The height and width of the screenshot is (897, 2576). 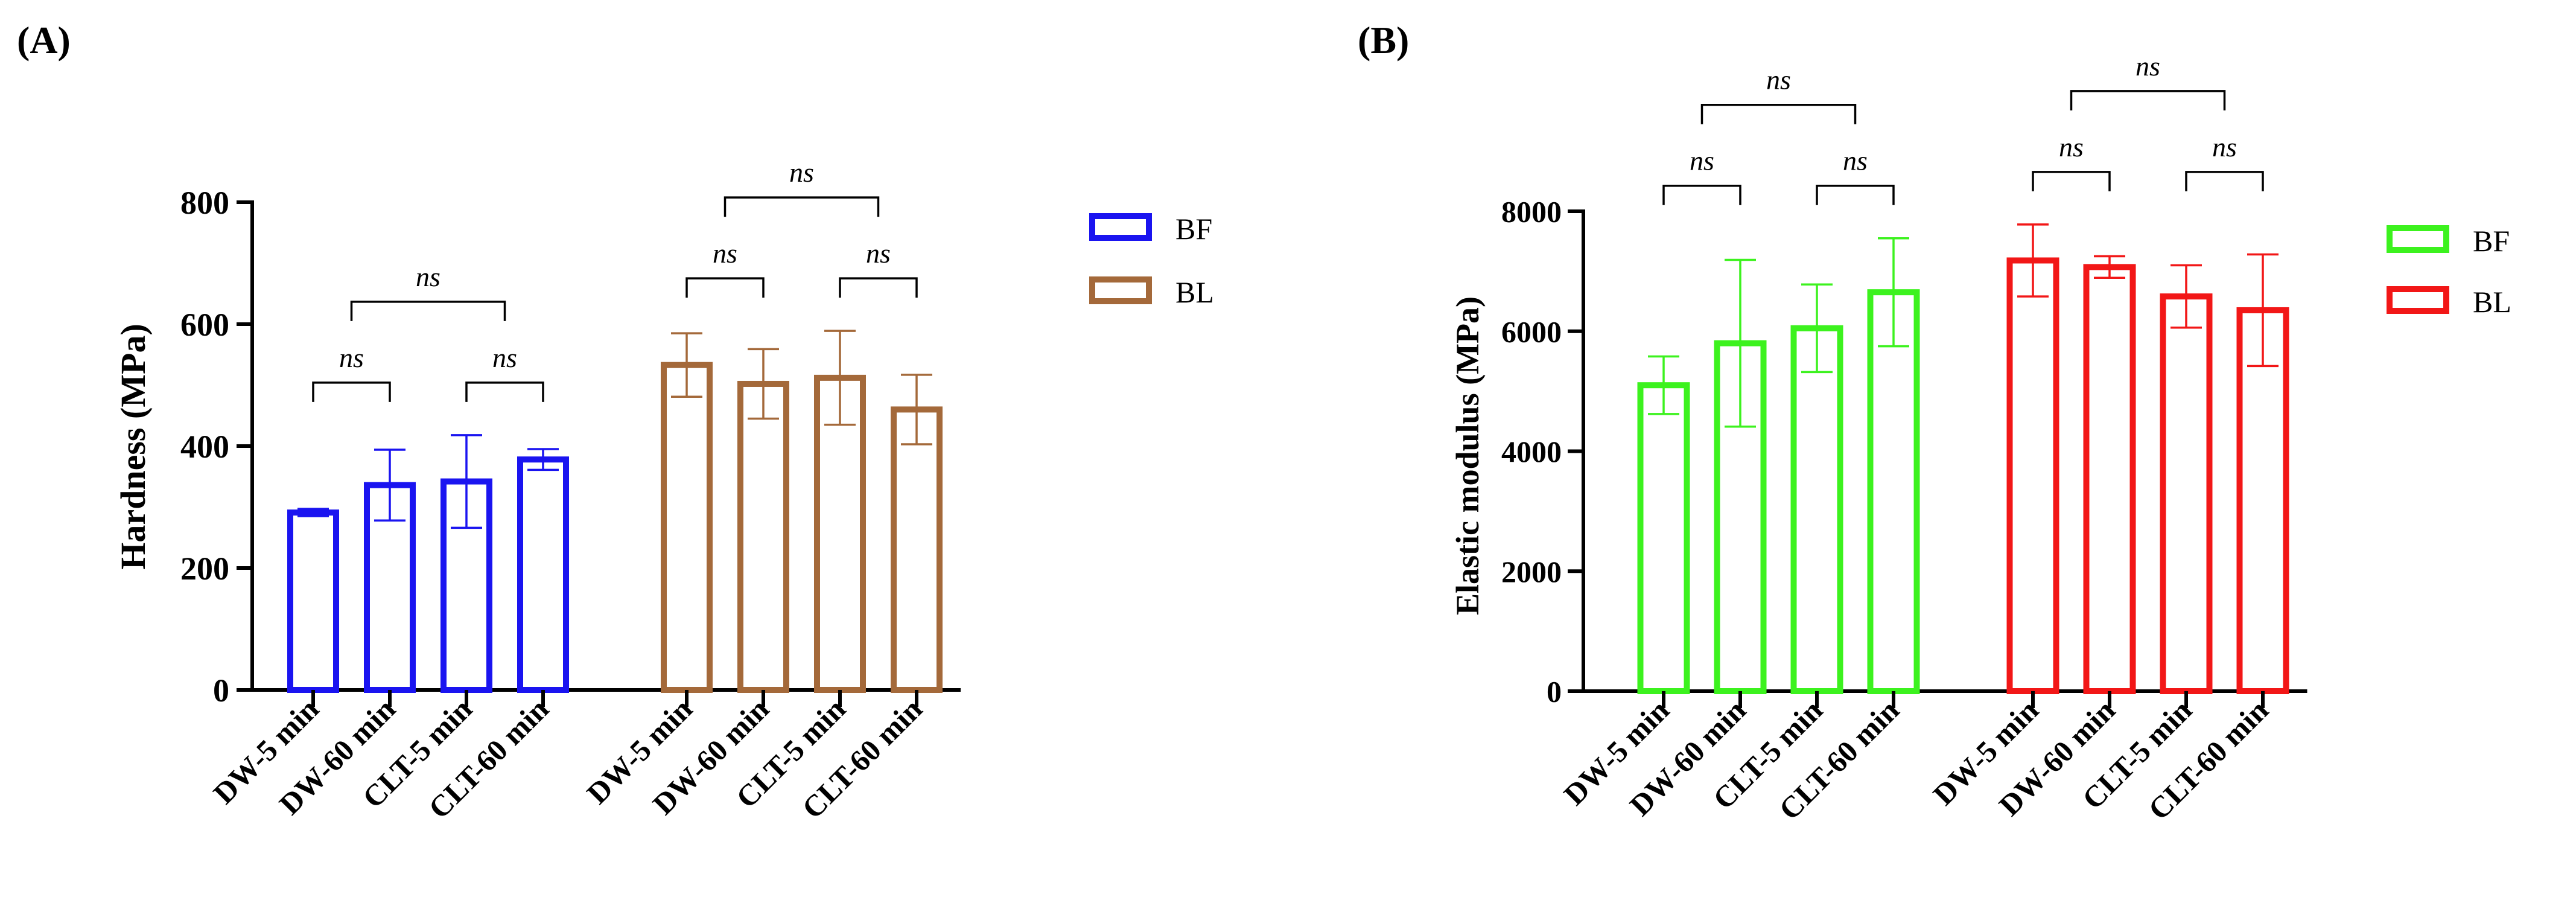 What do you see at coordinates (1532, 212) in the screenshot?
I see `y-tick-label: 8000` at bounding box center [1532, 212].